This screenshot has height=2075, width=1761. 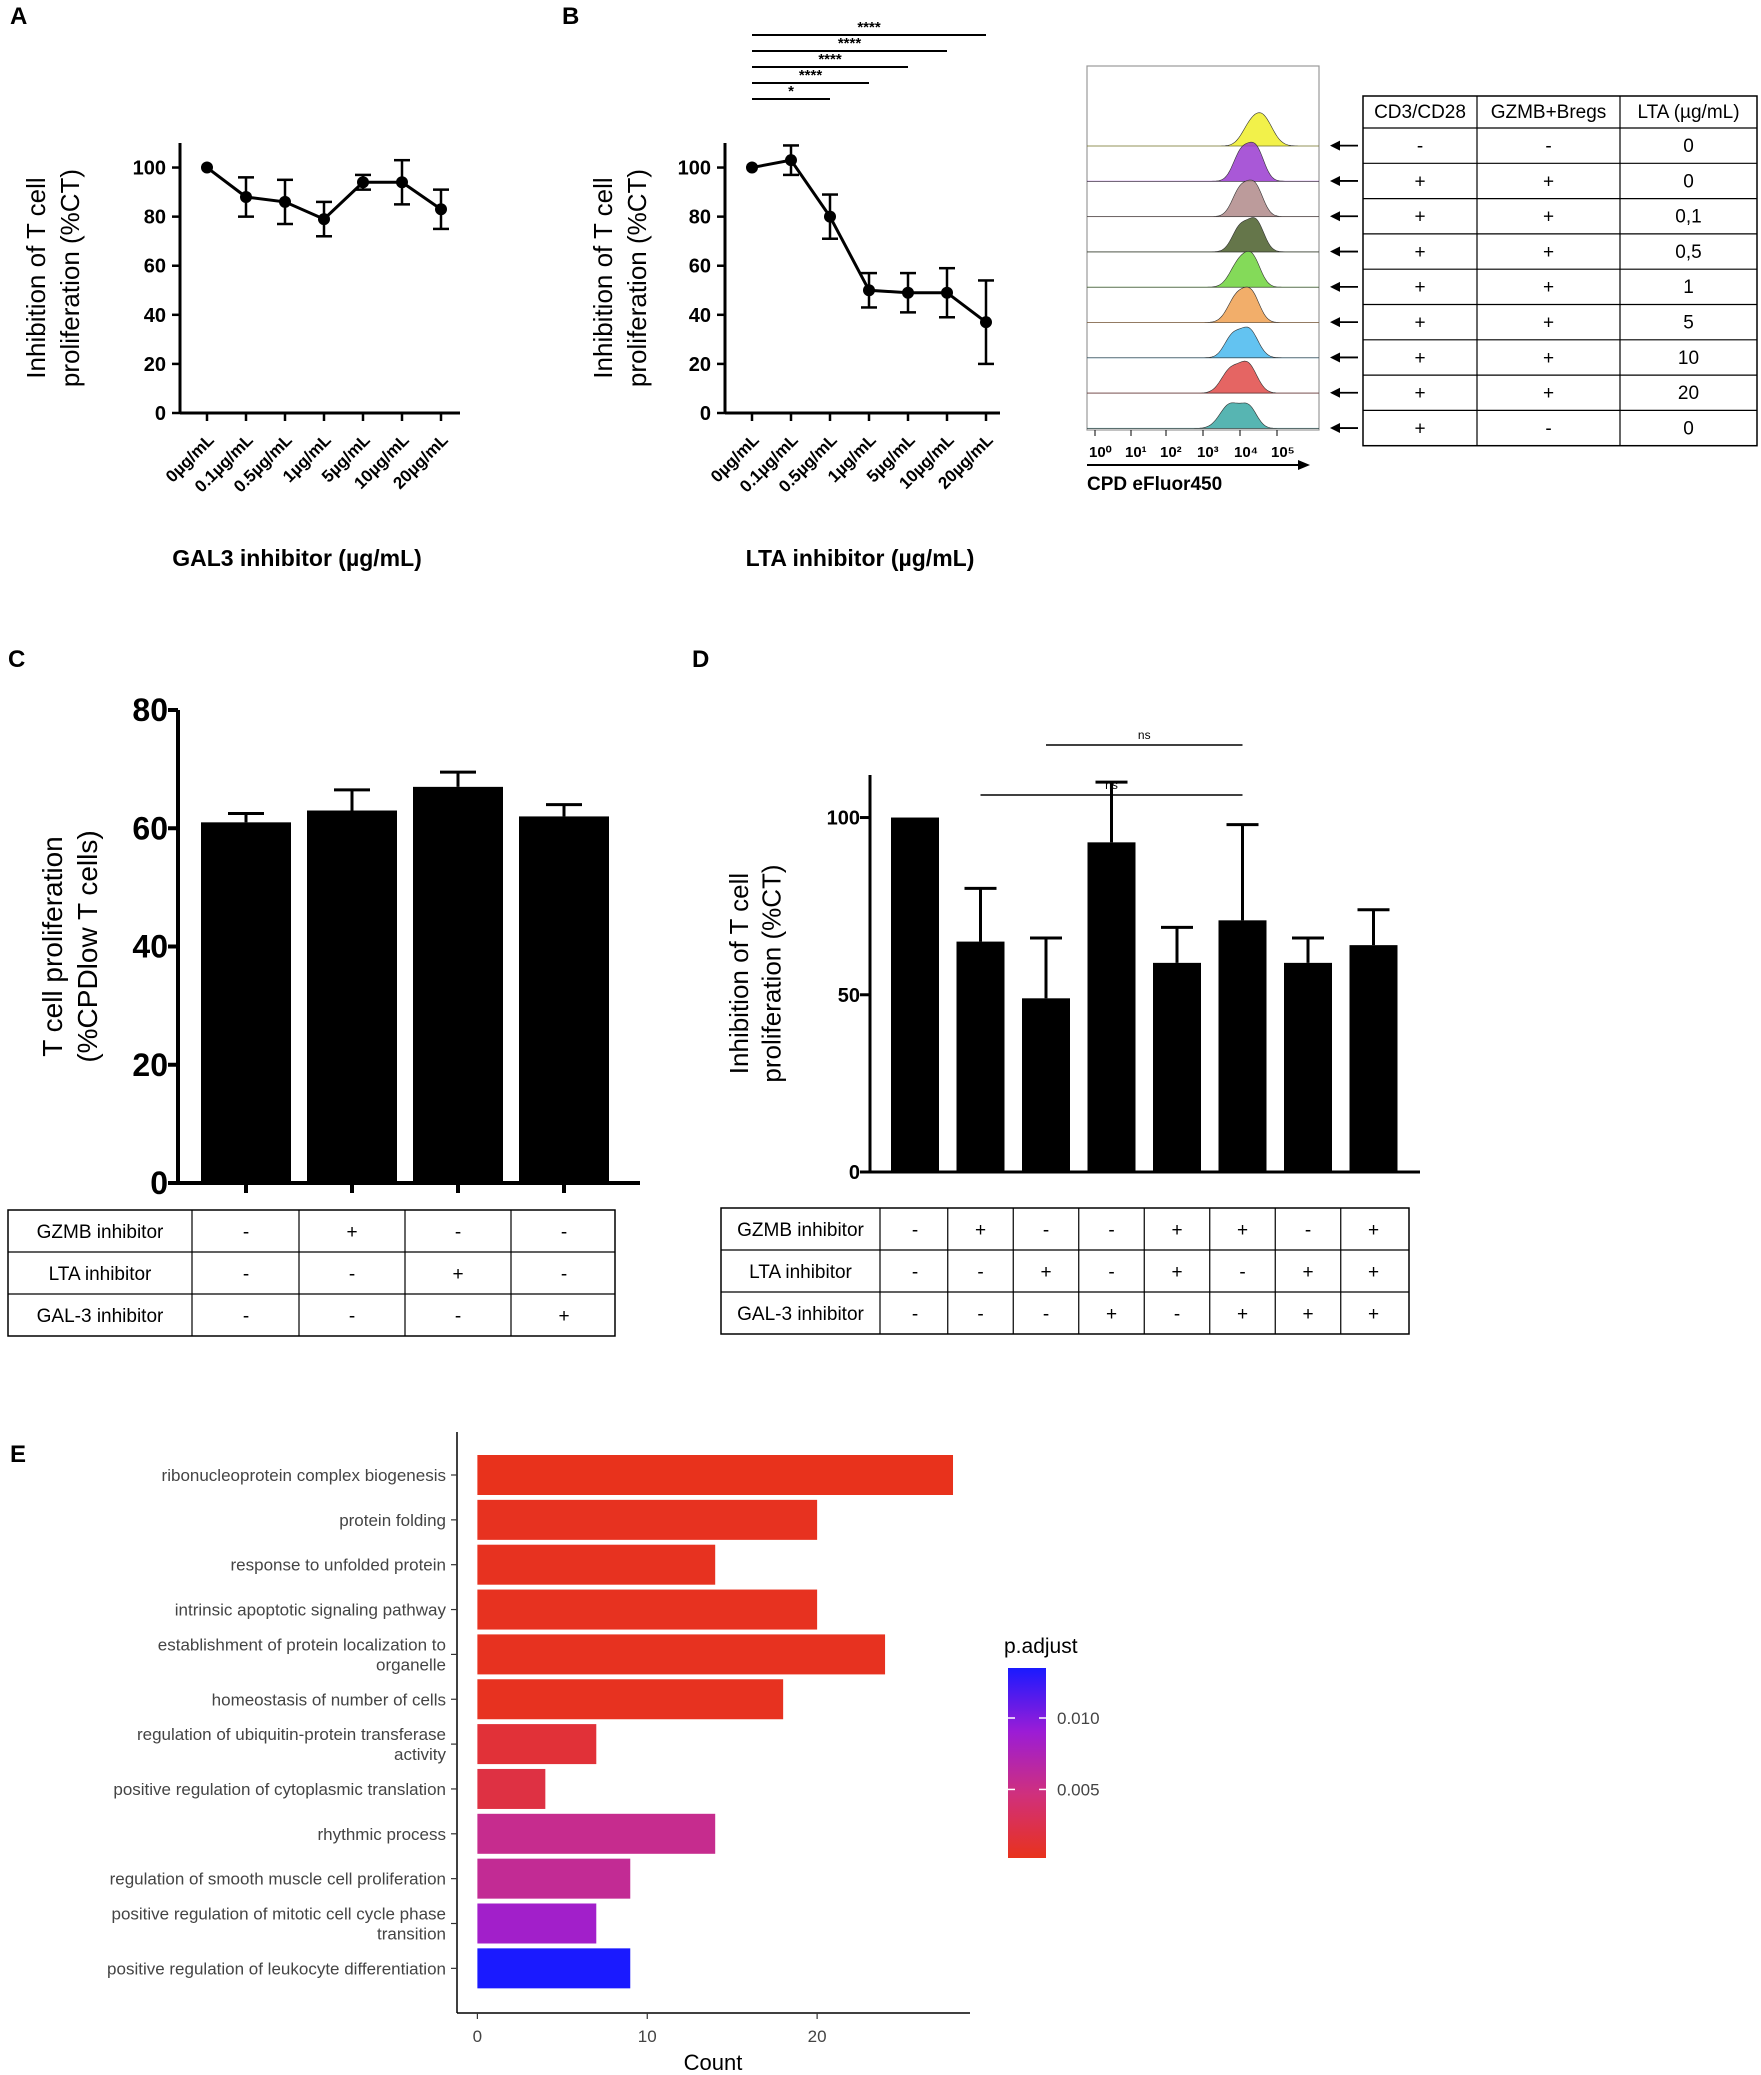 I want to click on table-cell: 0,1, so click(x=1688, y=217).